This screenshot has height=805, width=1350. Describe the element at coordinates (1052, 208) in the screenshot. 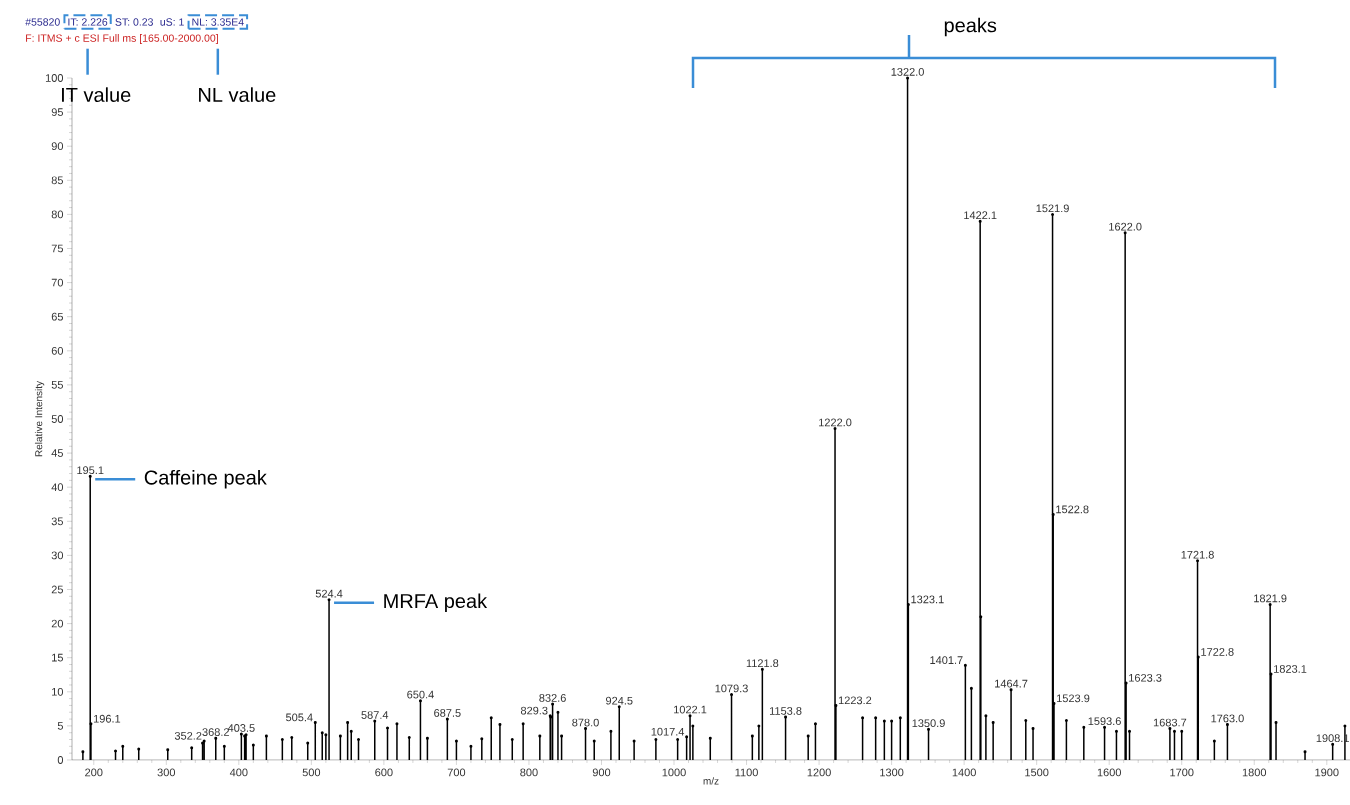

I see `annotation: 1521.9` at that location.